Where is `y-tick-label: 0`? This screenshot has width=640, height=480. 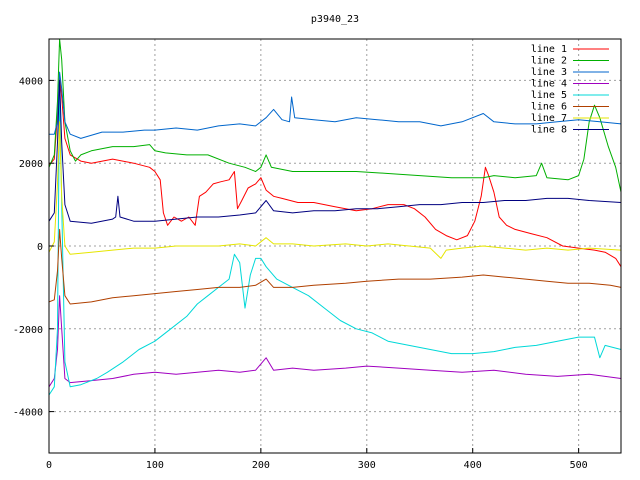
y-tick-label: 0 is located at coordinates (40, 247).